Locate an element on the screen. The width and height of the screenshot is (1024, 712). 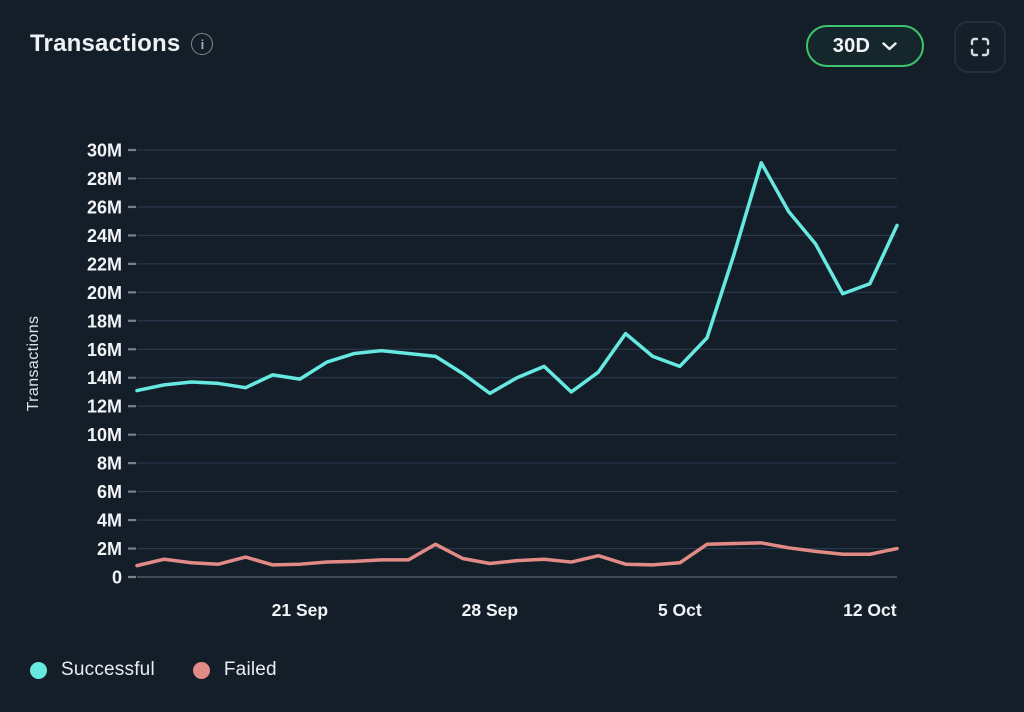
title-wrap: Transactions i is located at coordinates (122, 44).